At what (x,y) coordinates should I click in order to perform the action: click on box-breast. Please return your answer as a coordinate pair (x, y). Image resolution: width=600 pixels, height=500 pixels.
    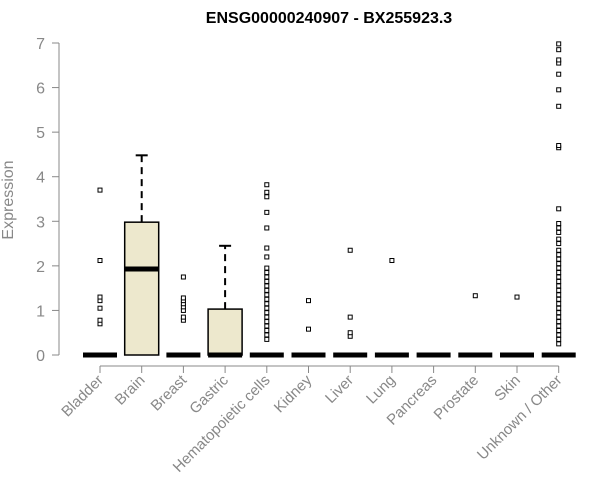
    Looking at the image, I should click on (183, 316).